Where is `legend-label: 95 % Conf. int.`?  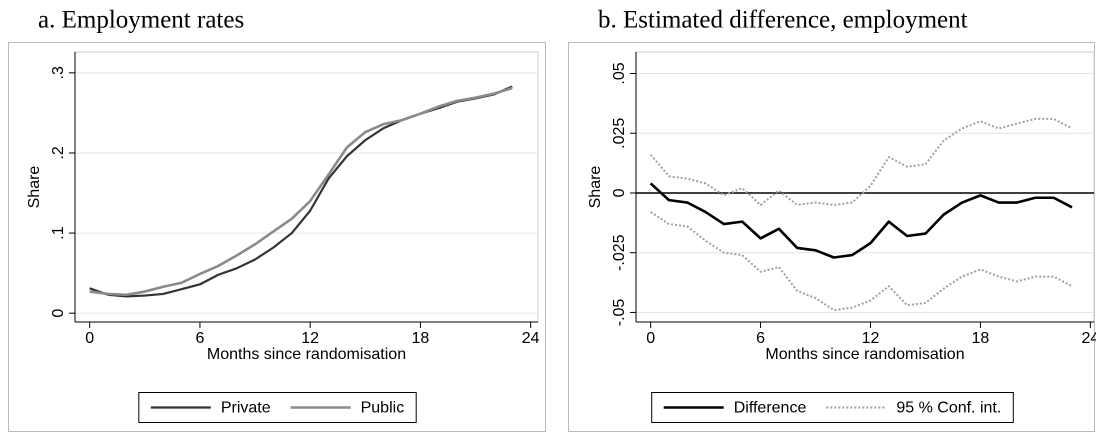 legend-label: 95 % Conf. int. is located at coordinates (948, 408).